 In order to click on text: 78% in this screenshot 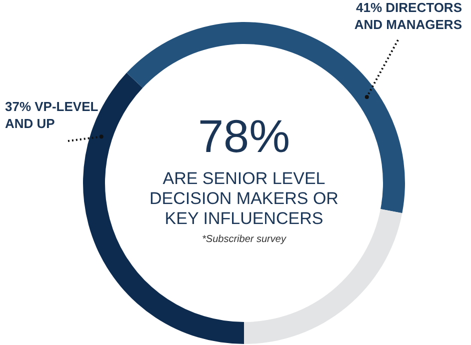, I will do `click(244, 136)`.